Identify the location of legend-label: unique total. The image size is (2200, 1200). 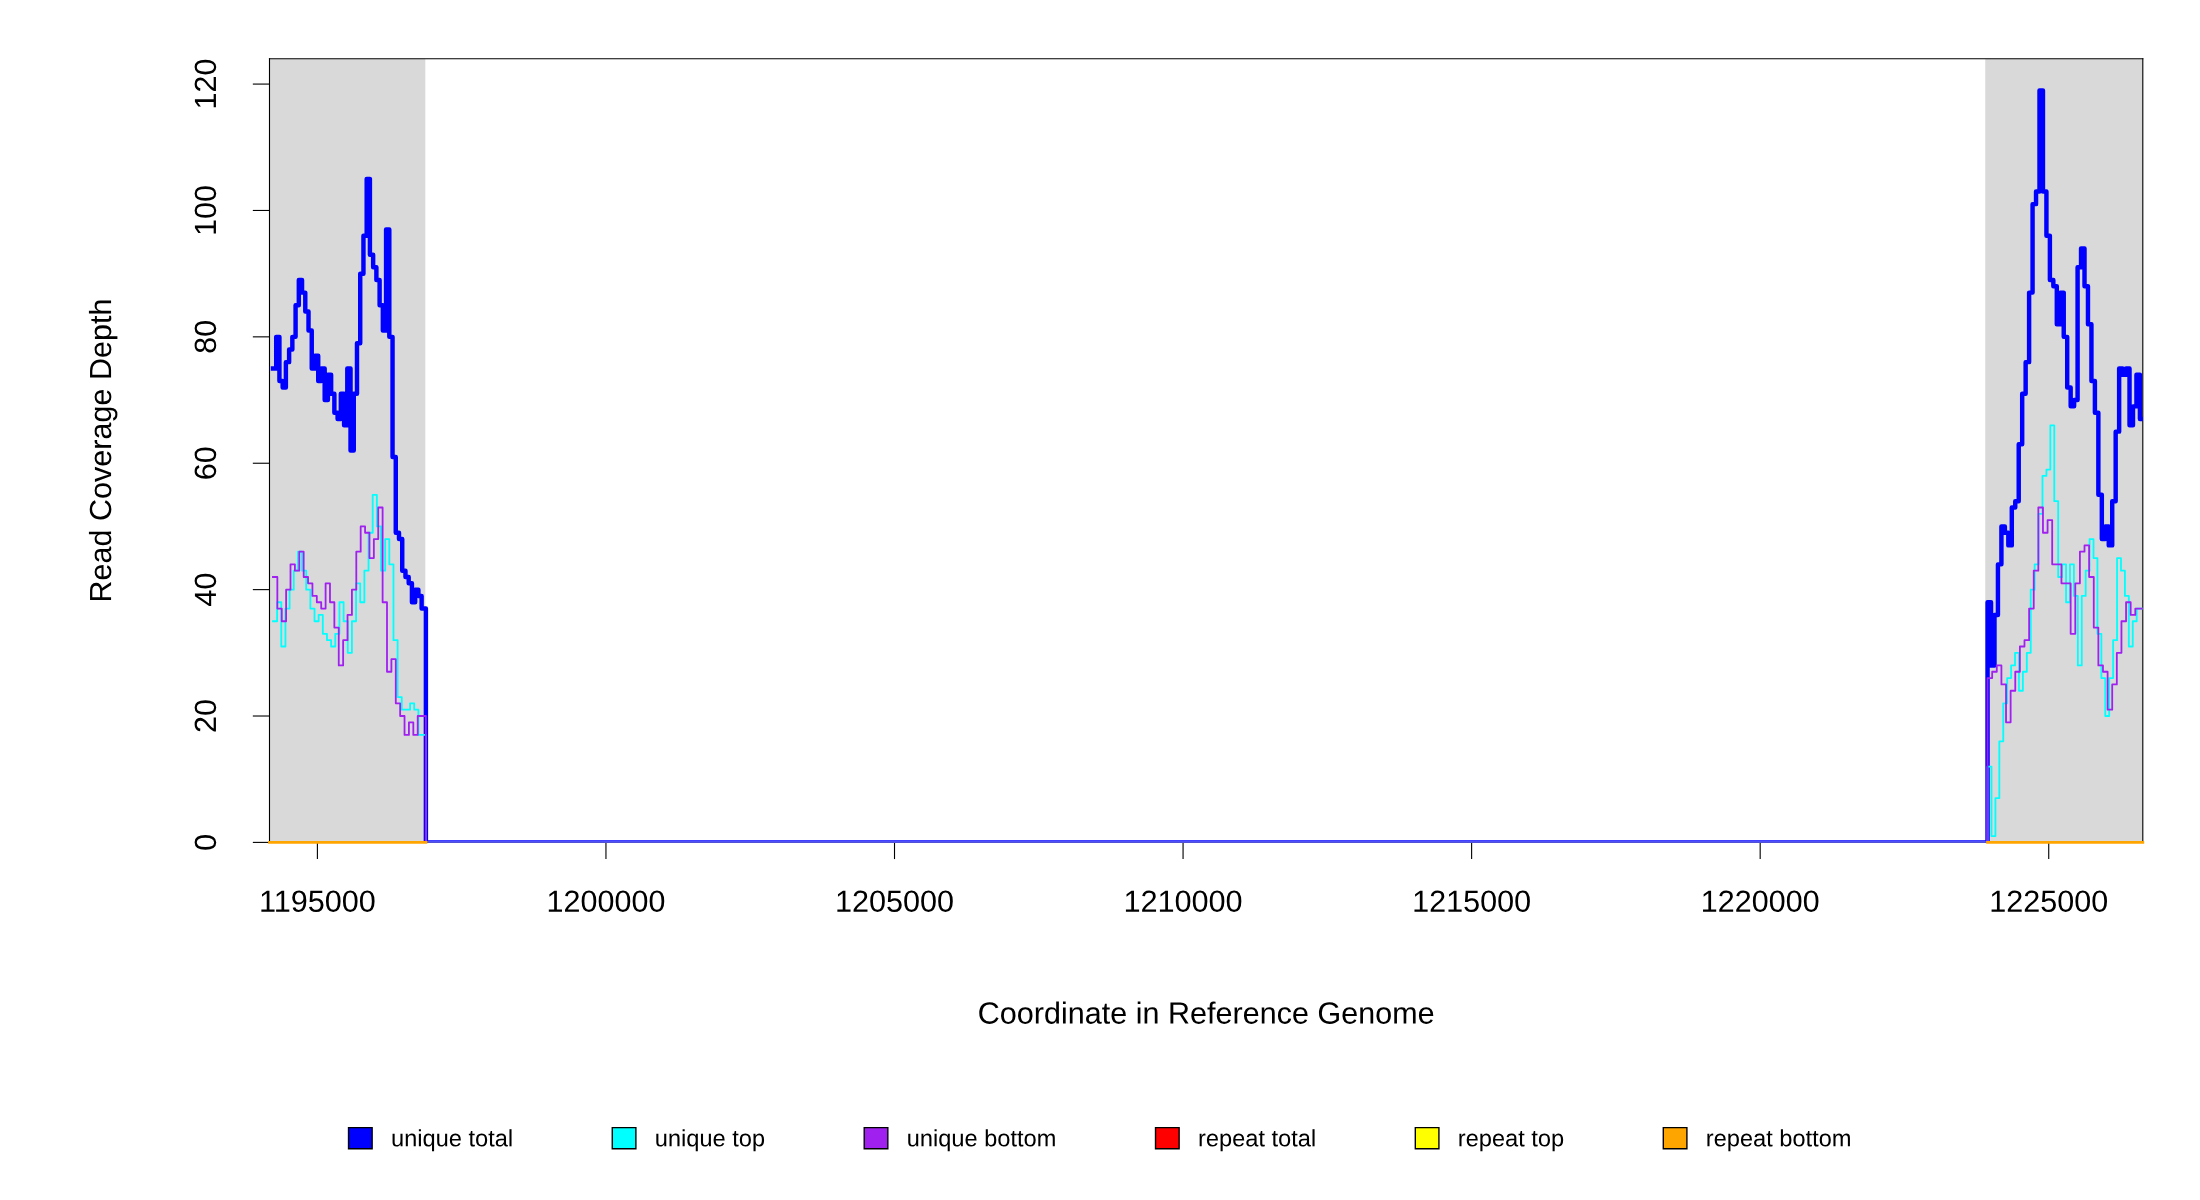
(452, 1140).